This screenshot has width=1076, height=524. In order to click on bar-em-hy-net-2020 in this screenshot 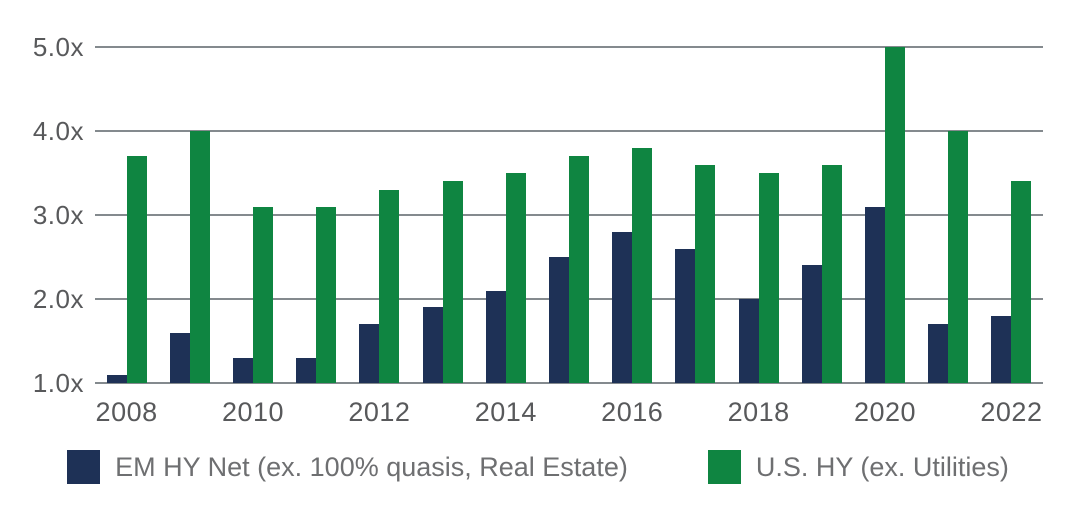, I will do `click(875, 294)`.